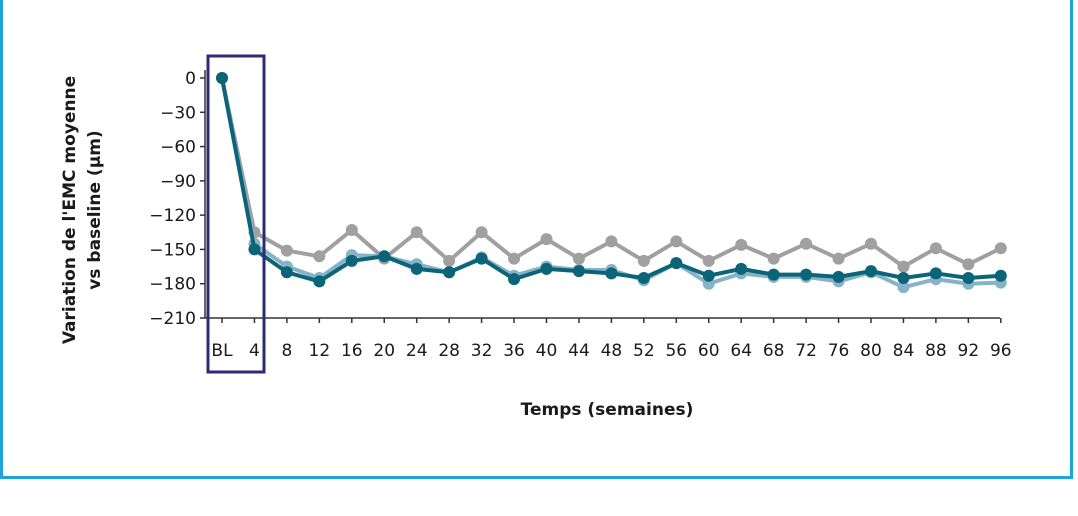  I want to click on x-tick-label: 80, so click(871, 351).